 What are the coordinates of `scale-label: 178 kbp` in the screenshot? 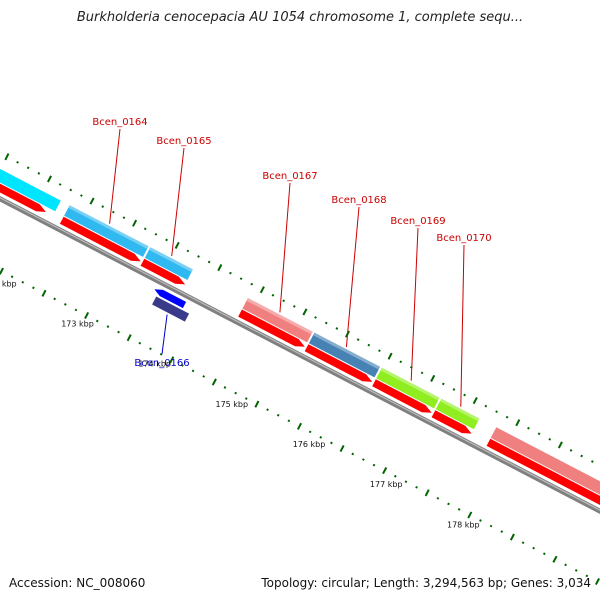 It's located at (463, 524).